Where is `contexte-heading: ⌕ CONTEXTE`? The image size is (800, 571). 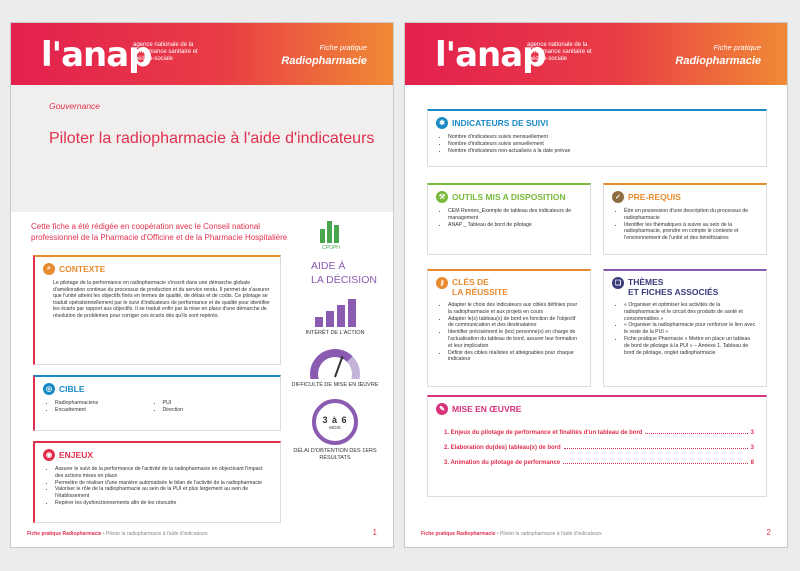 contexte-heading: ⌕ CONTEXTE is located at coordinates (157, 267).